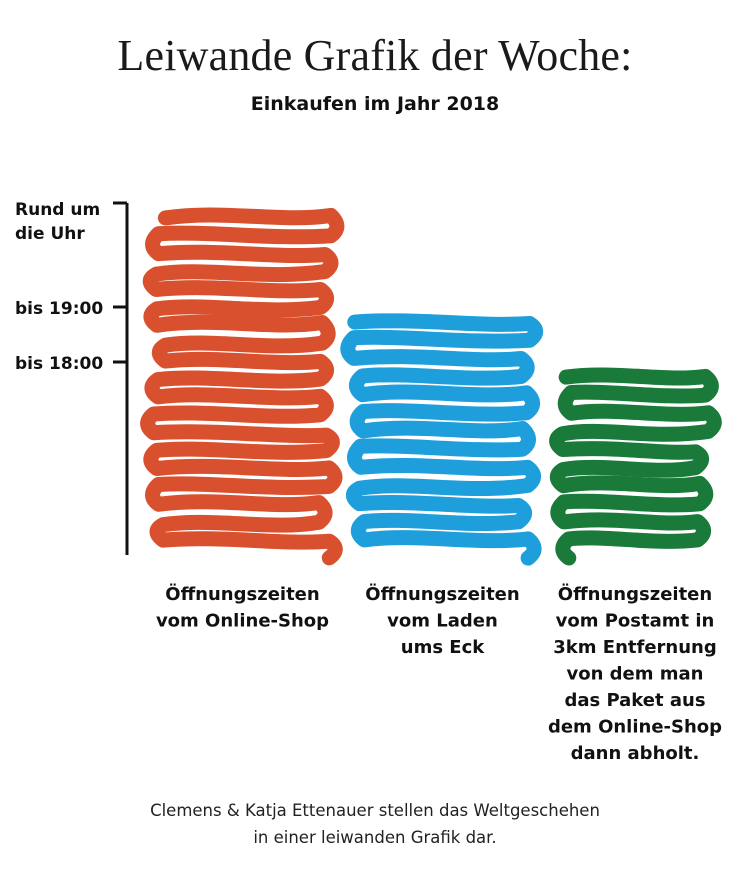 The image size is (750, 884). I want to click on category-label: dann abholt., so click(635, 753).